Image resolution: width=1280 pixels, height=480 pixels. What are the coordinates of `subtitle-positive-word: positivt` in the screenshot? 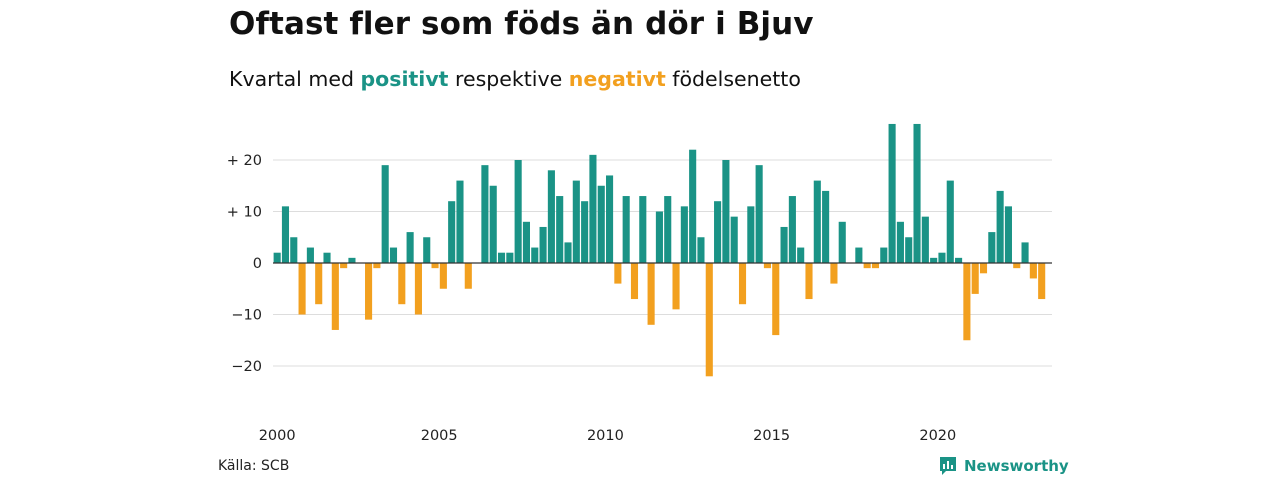 It's located at (404, 79).